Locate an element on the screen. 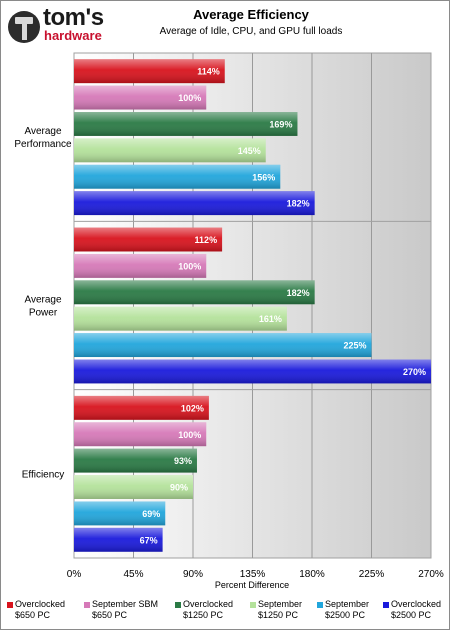  legend-label: September SBM $650 PC is located at coordinates (125, 609).